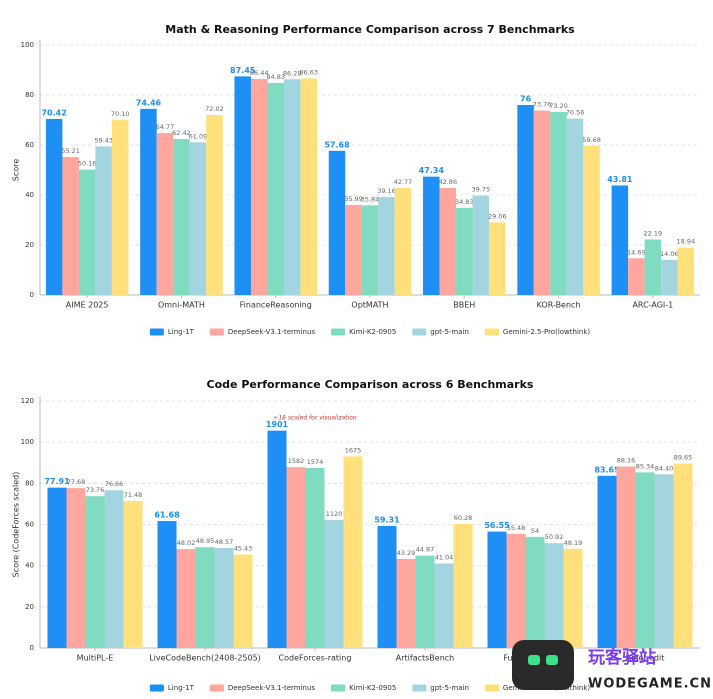  I want to click on value-label: 70.56, so click(575, 113).